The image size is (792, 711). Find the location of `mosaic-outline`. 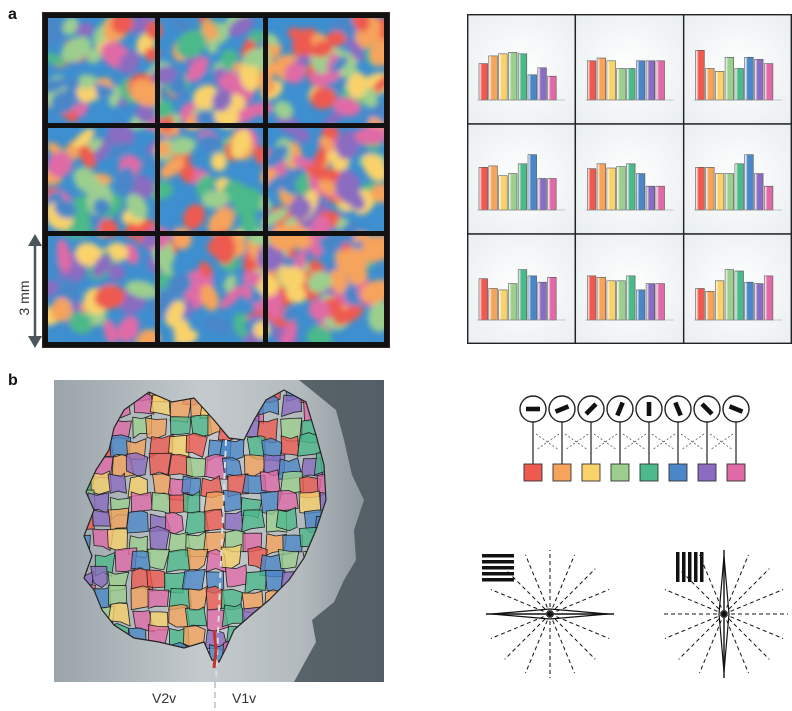

mosaic-outline is located at coordinates (205, 526).